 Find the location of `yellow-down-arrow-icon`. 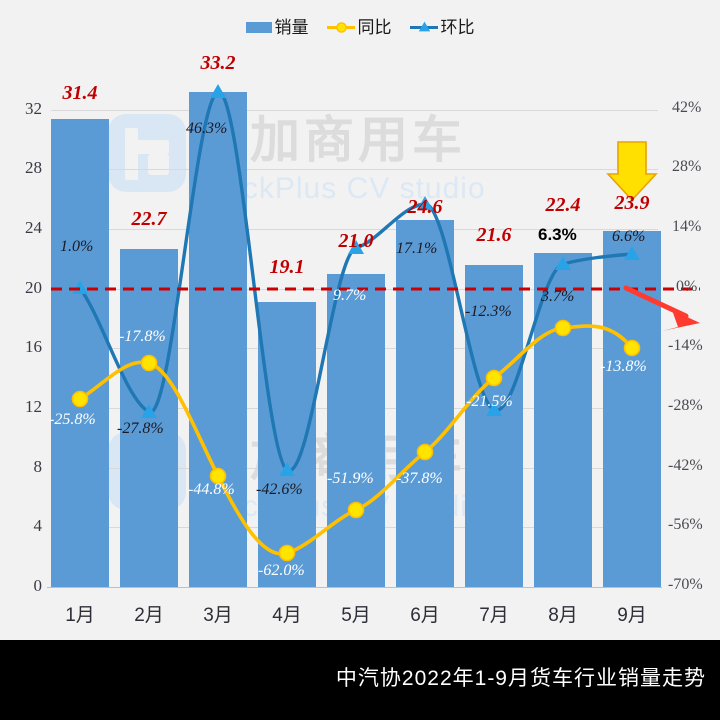

yellow-down-arrow-icon is located at coordinates (632, 171).